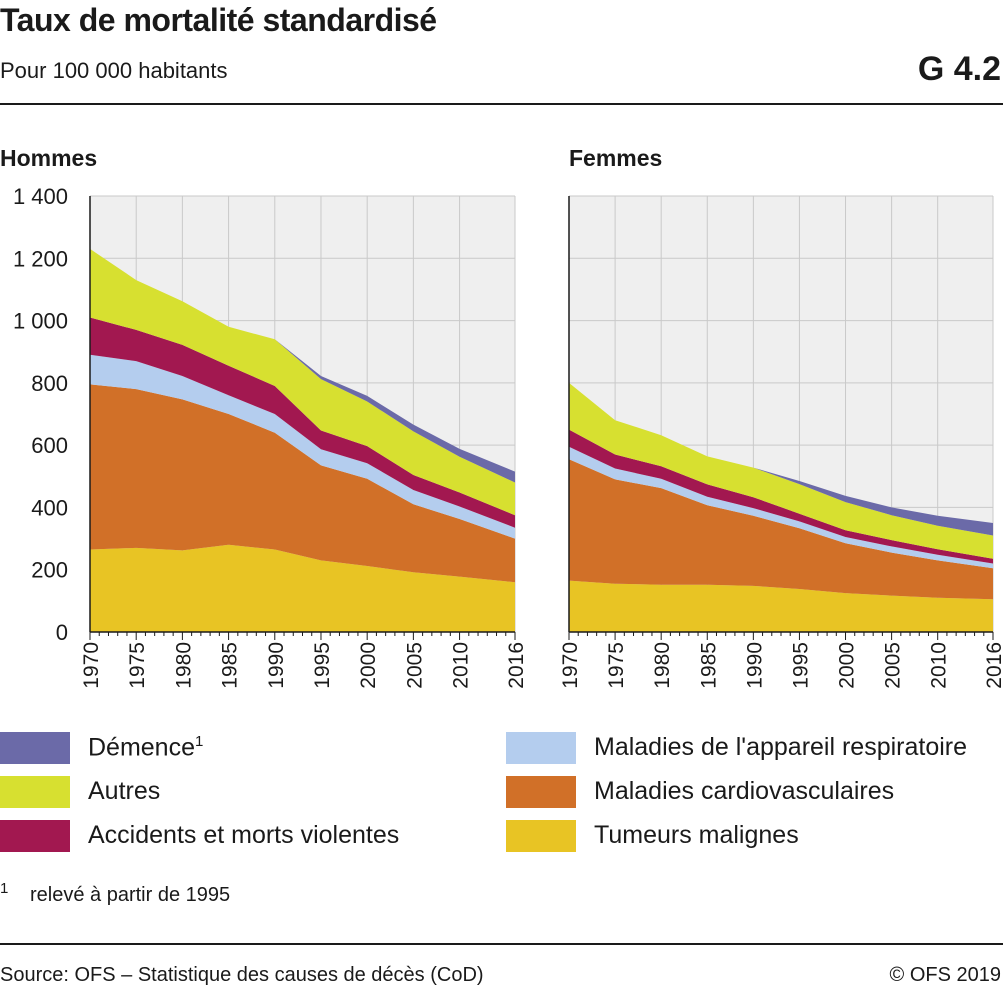 The height and width of the screenshot is (993, 1003). Describe the element at coordinates (146, 747) in the screenshot. I see `legend-label-dementia: Démence1` at that location.